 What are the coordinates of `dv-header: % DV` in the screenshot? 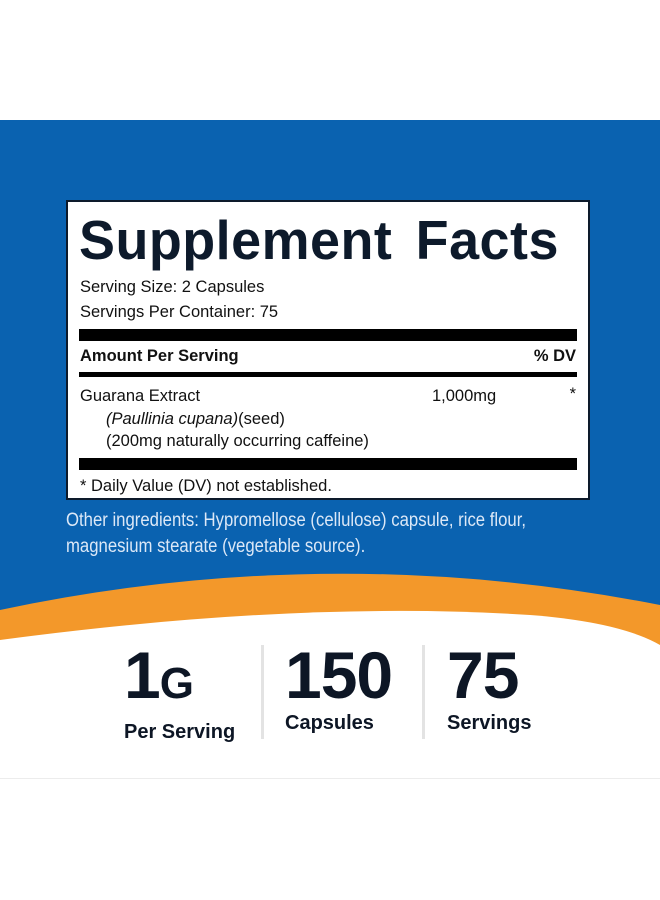 It's located at (554, 356).